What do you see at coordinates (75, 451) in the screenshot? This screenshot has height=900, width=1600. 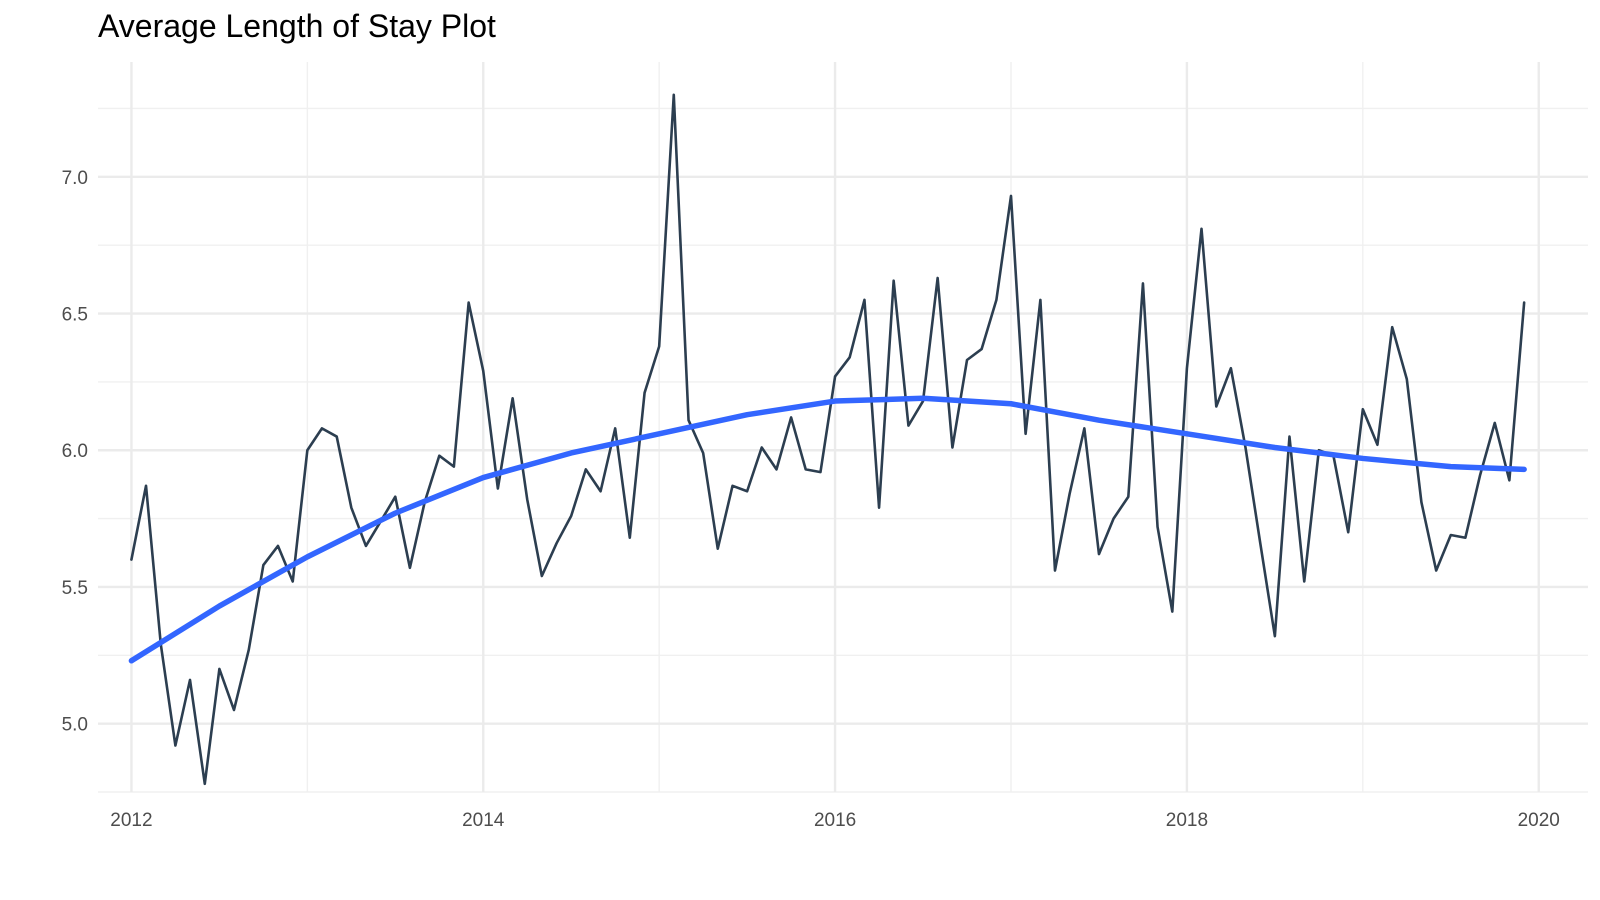 I see `y-tick-label: 6.0` at bounding box center [75, 451].